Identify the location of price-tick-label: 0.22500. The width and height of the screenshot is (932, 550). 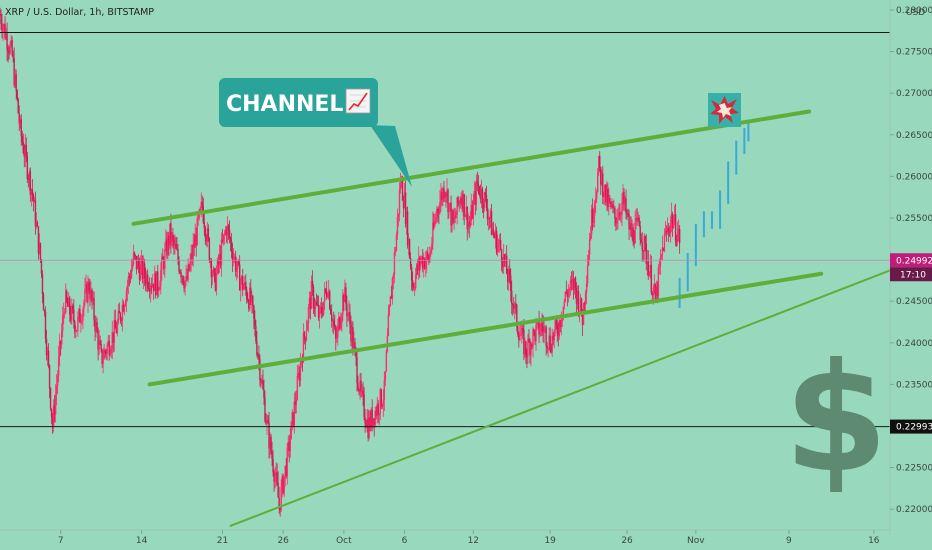
(914, 469).